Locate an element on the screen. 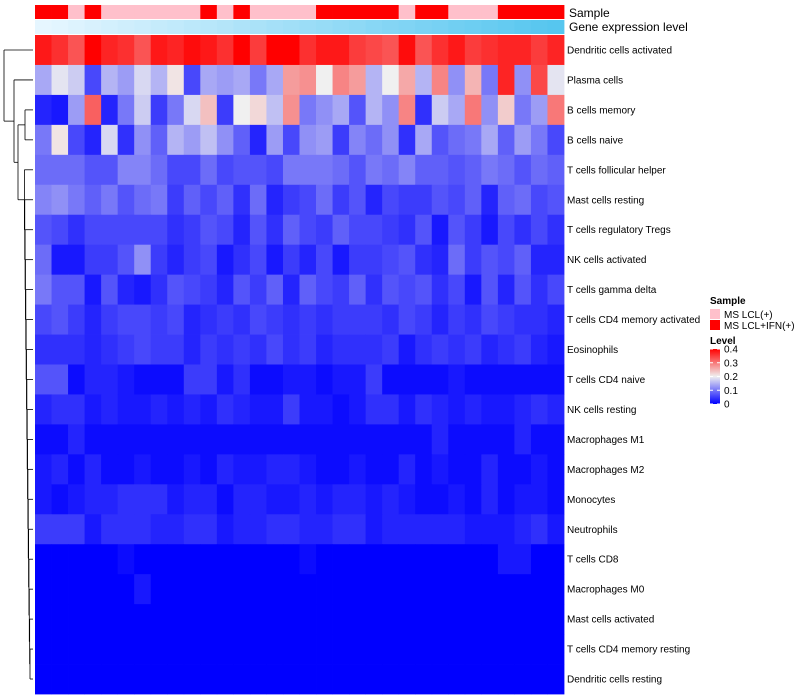 The width and height of the screenshot is (800, 700). row-label: T cells follicular helper is located at coordinates (616, 170).